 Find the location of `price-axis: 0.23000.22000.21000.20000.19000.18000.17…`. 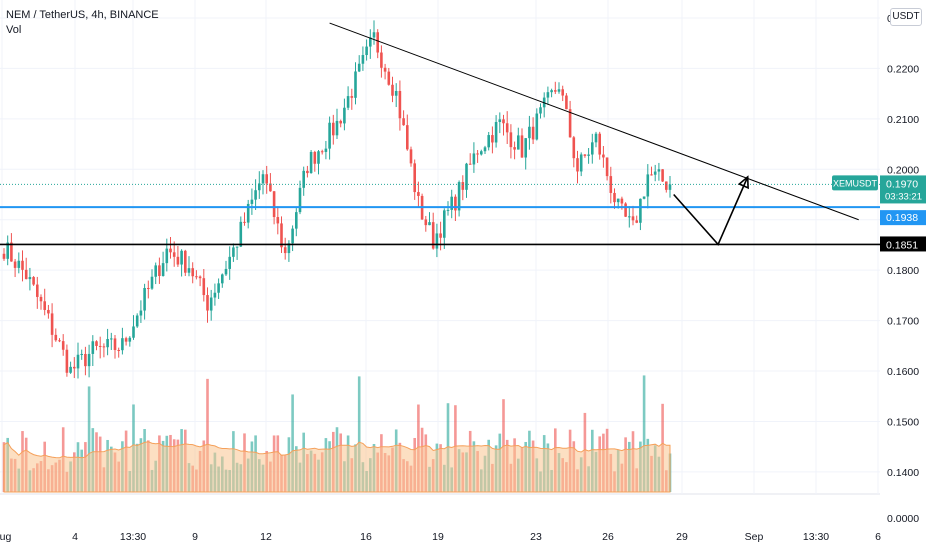

price-axis: 0.23000.22000.21000.20000.19000.18000.17… is located at coordinates (903, 269).